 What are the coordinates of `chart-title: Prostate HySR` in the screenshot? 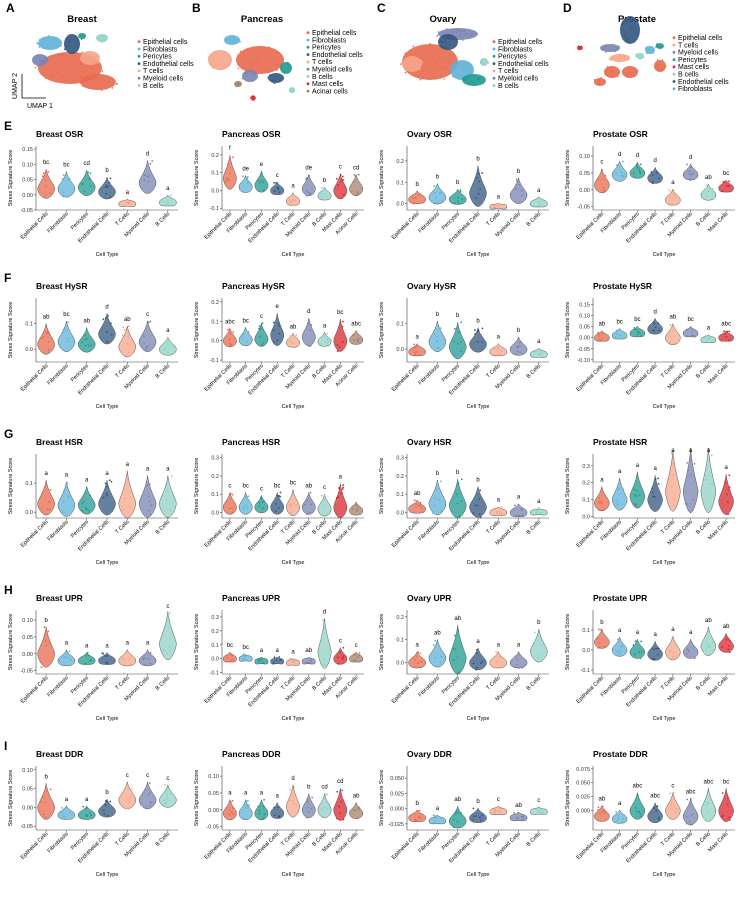 It's located at (622, 286).